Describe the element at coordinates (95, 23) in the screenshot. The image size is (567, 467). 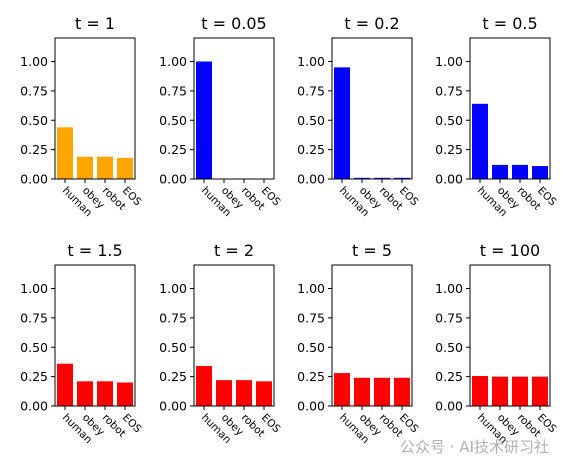
I see `subplot-title: t = 1` at that location.